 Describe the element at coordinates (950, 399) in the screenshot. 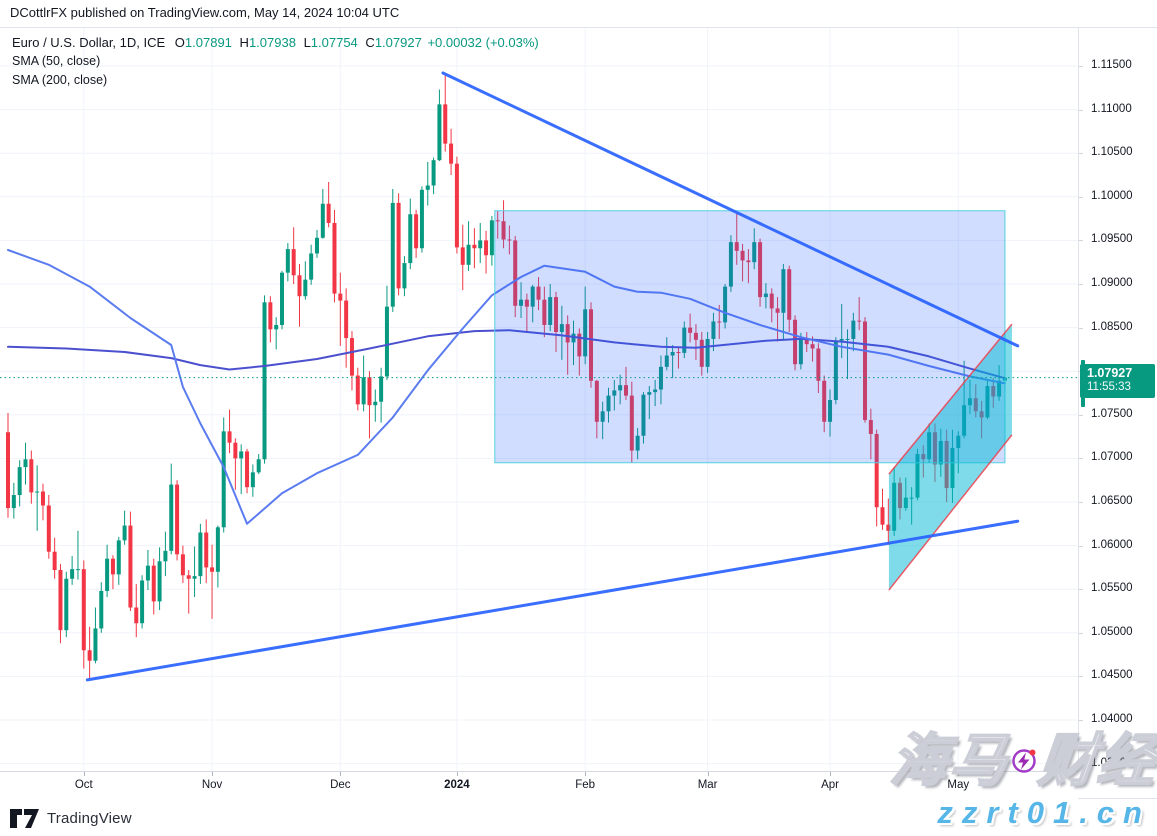

I see `channel-upper-line` at that location.